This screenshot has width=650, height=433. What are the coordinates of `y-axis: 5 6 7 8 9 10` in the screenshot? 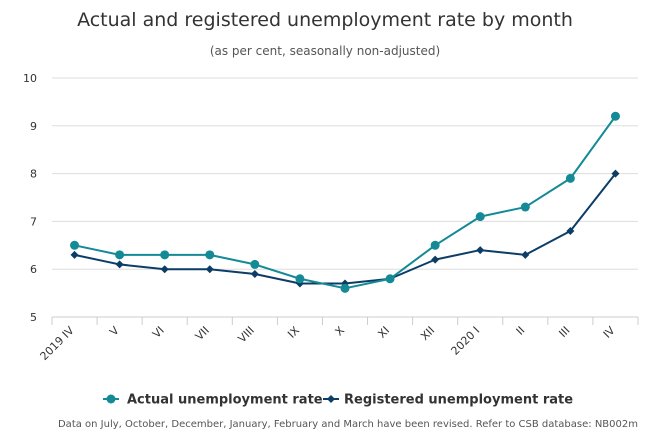 It's located at (30, 198).